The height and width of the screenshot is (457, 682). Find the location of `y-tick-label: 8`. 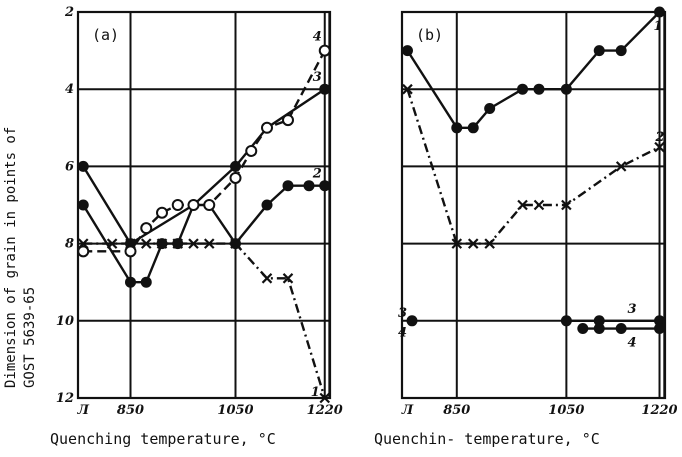

y-tick-label: 8 is located at coordinates (69, 244).